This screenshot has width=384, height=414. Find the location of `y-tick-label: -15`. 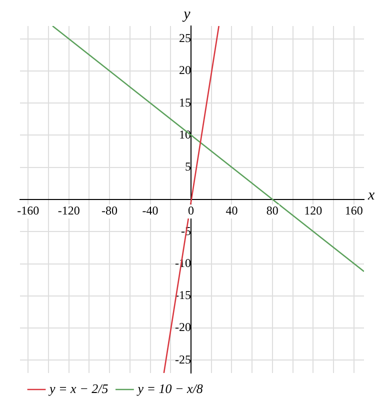

y-tick-label: -15 is located at coordinates (182, 295).